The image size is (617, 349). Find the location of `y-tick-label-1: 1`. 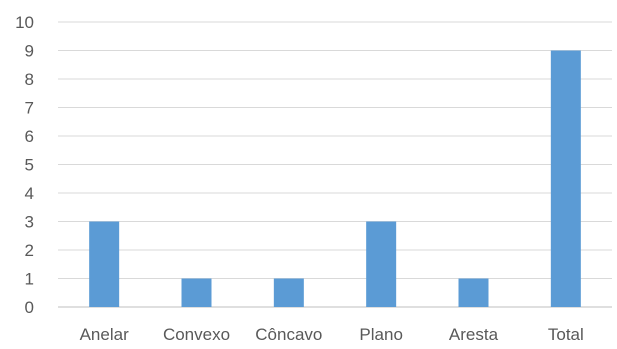

y-tick-label-1: 1 is located at coordinates (29, 279).